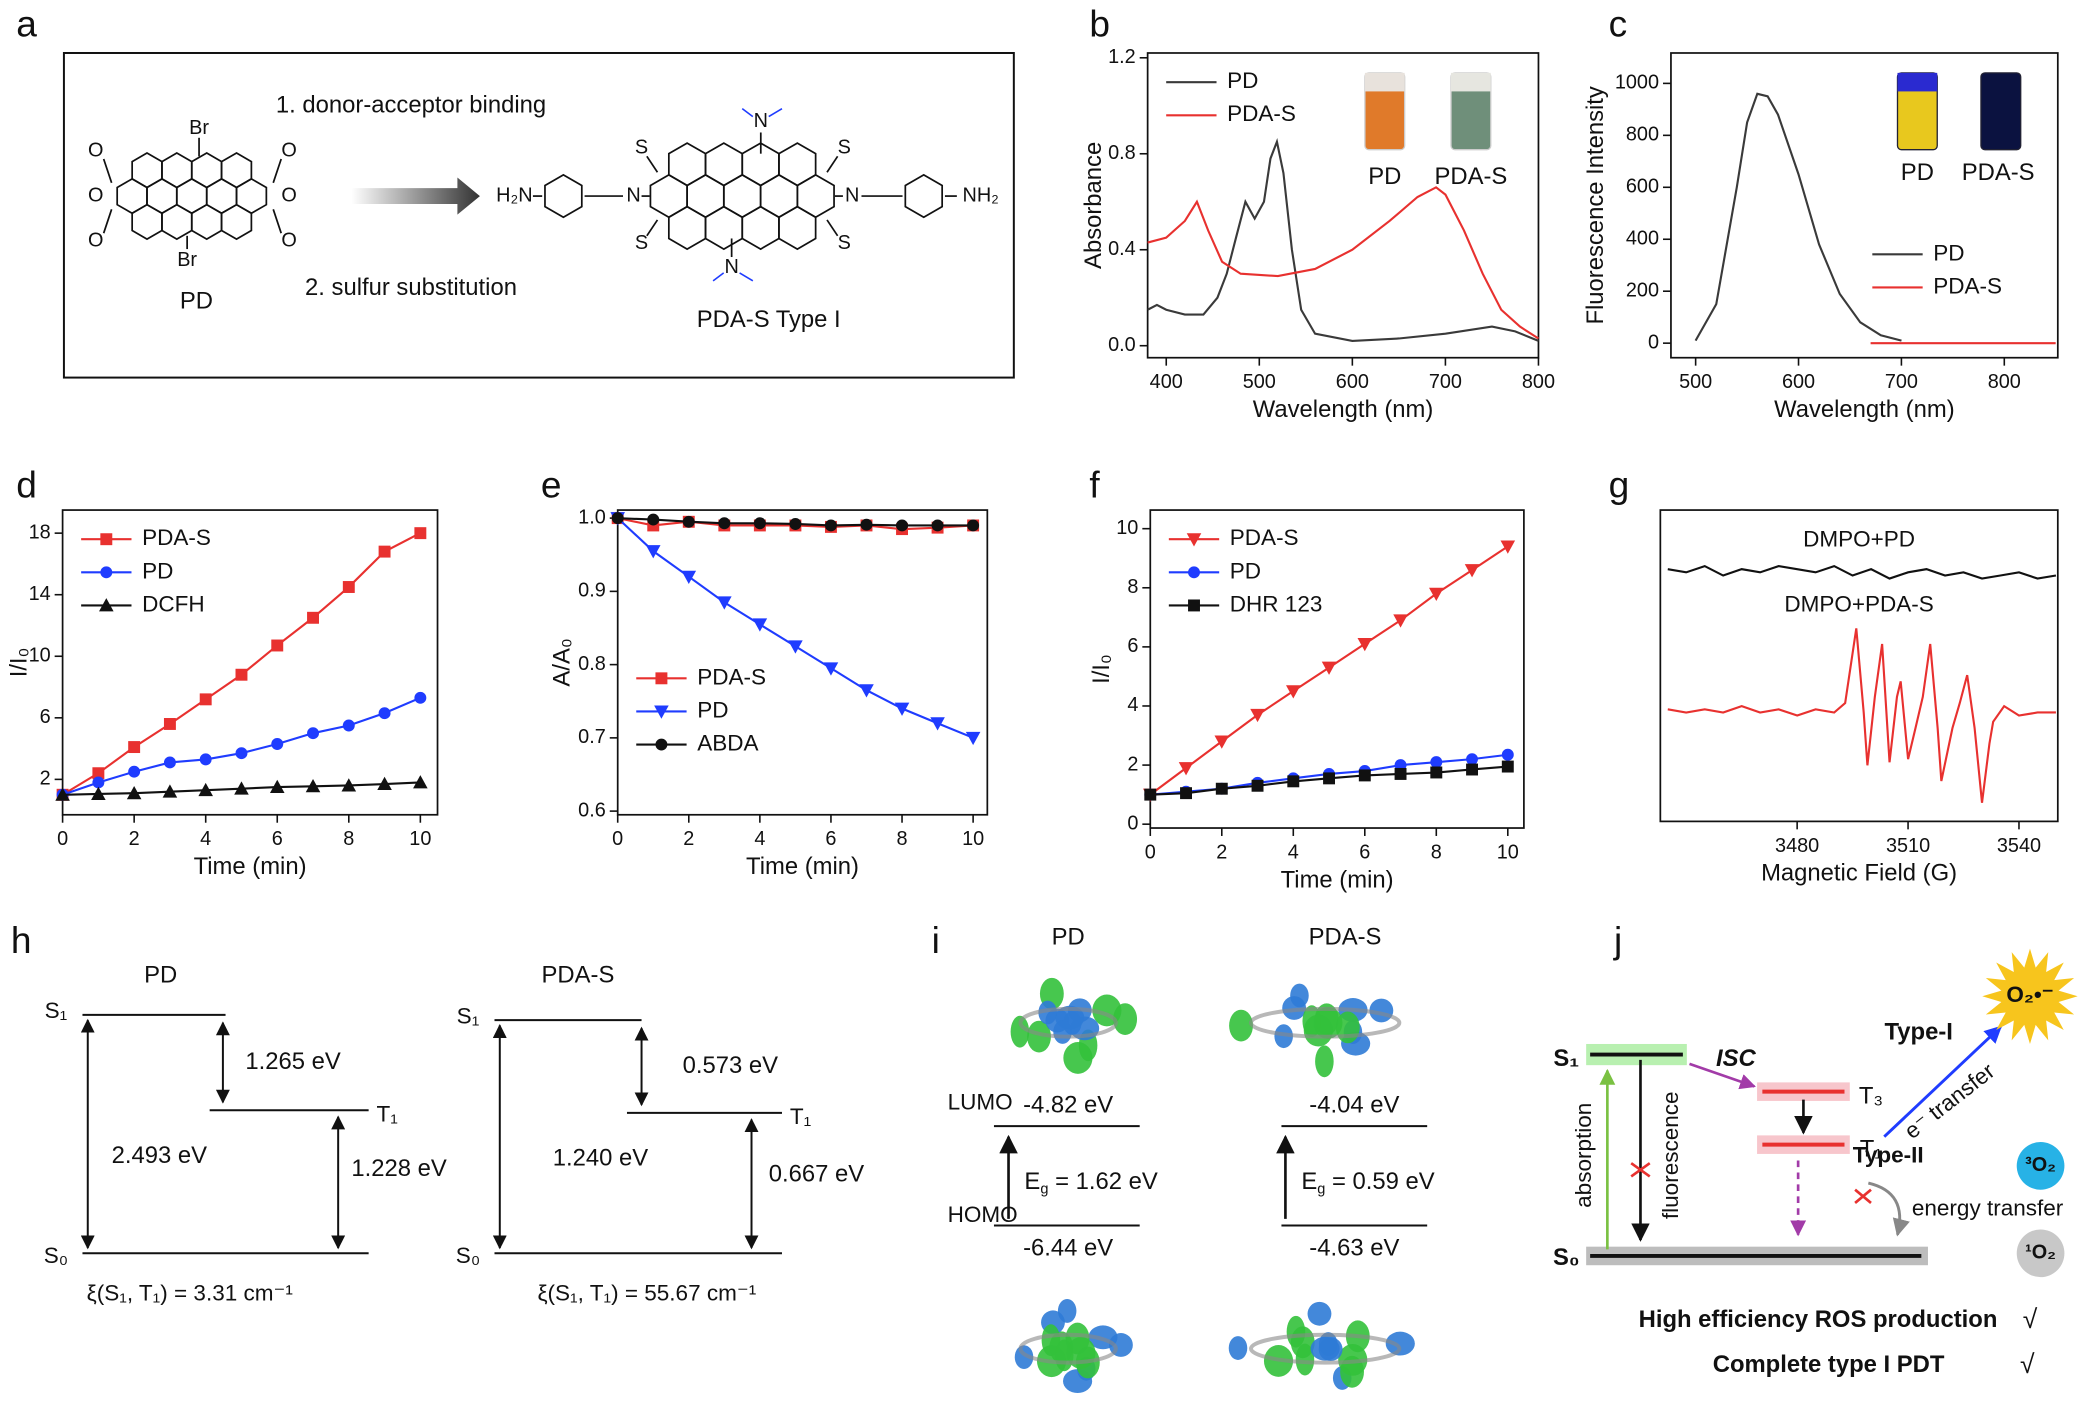  Describe the element at coordinates (1566, 1257) in the screenshot. I see `state-label: S₀` at that location.